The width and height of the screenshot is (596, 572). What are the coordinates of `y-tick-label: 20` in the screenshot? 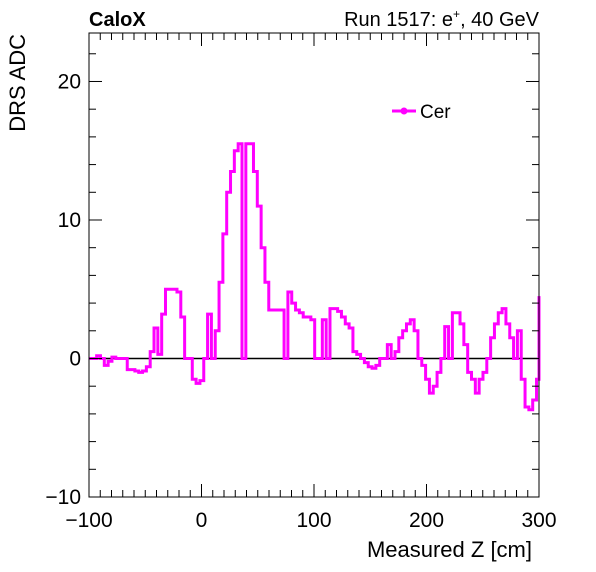 It's located at (69, 81).